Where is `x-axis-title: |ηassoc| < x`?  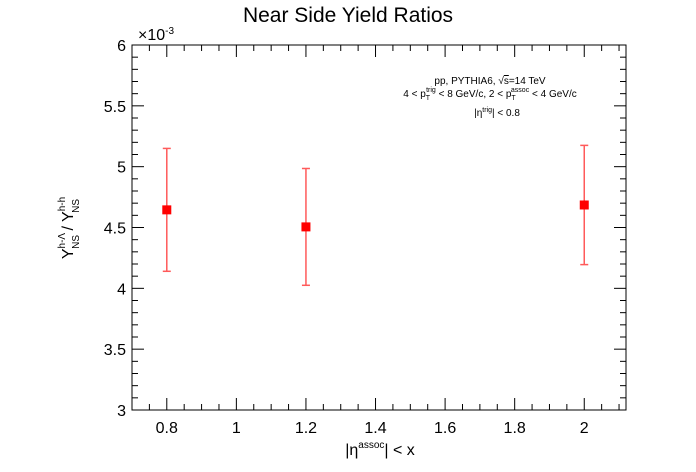
x-axis-title: |ηassoc| < x is located at coordinates (380, 449).